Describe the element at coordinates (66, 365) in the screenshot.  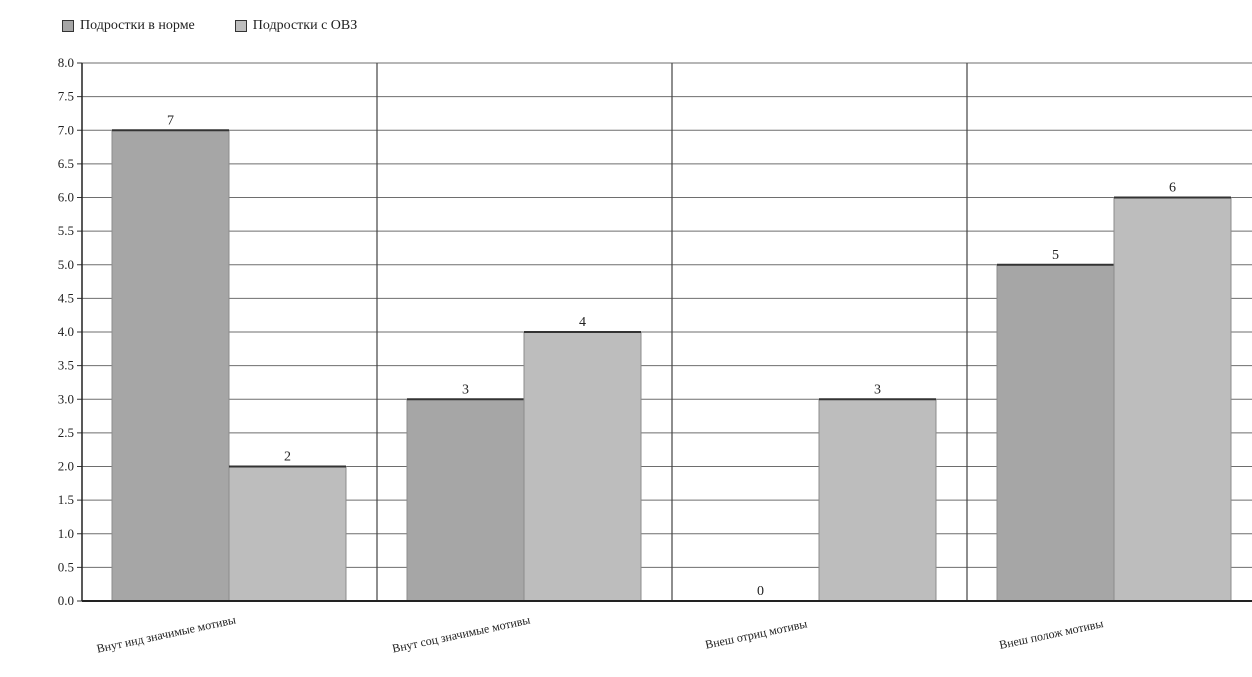
I see `y-tick-label: 3.5` at that location.